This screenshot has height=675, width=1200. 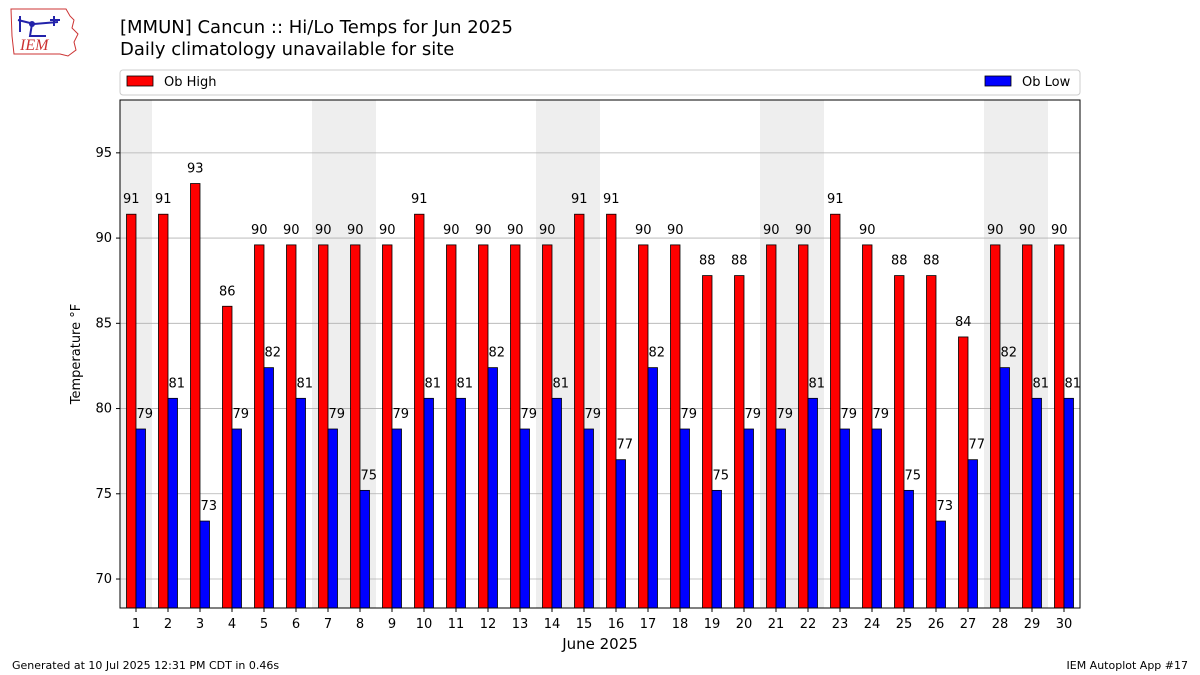 I want to click on legend-label-low: Ob Low, so click(x=1046, y=82).